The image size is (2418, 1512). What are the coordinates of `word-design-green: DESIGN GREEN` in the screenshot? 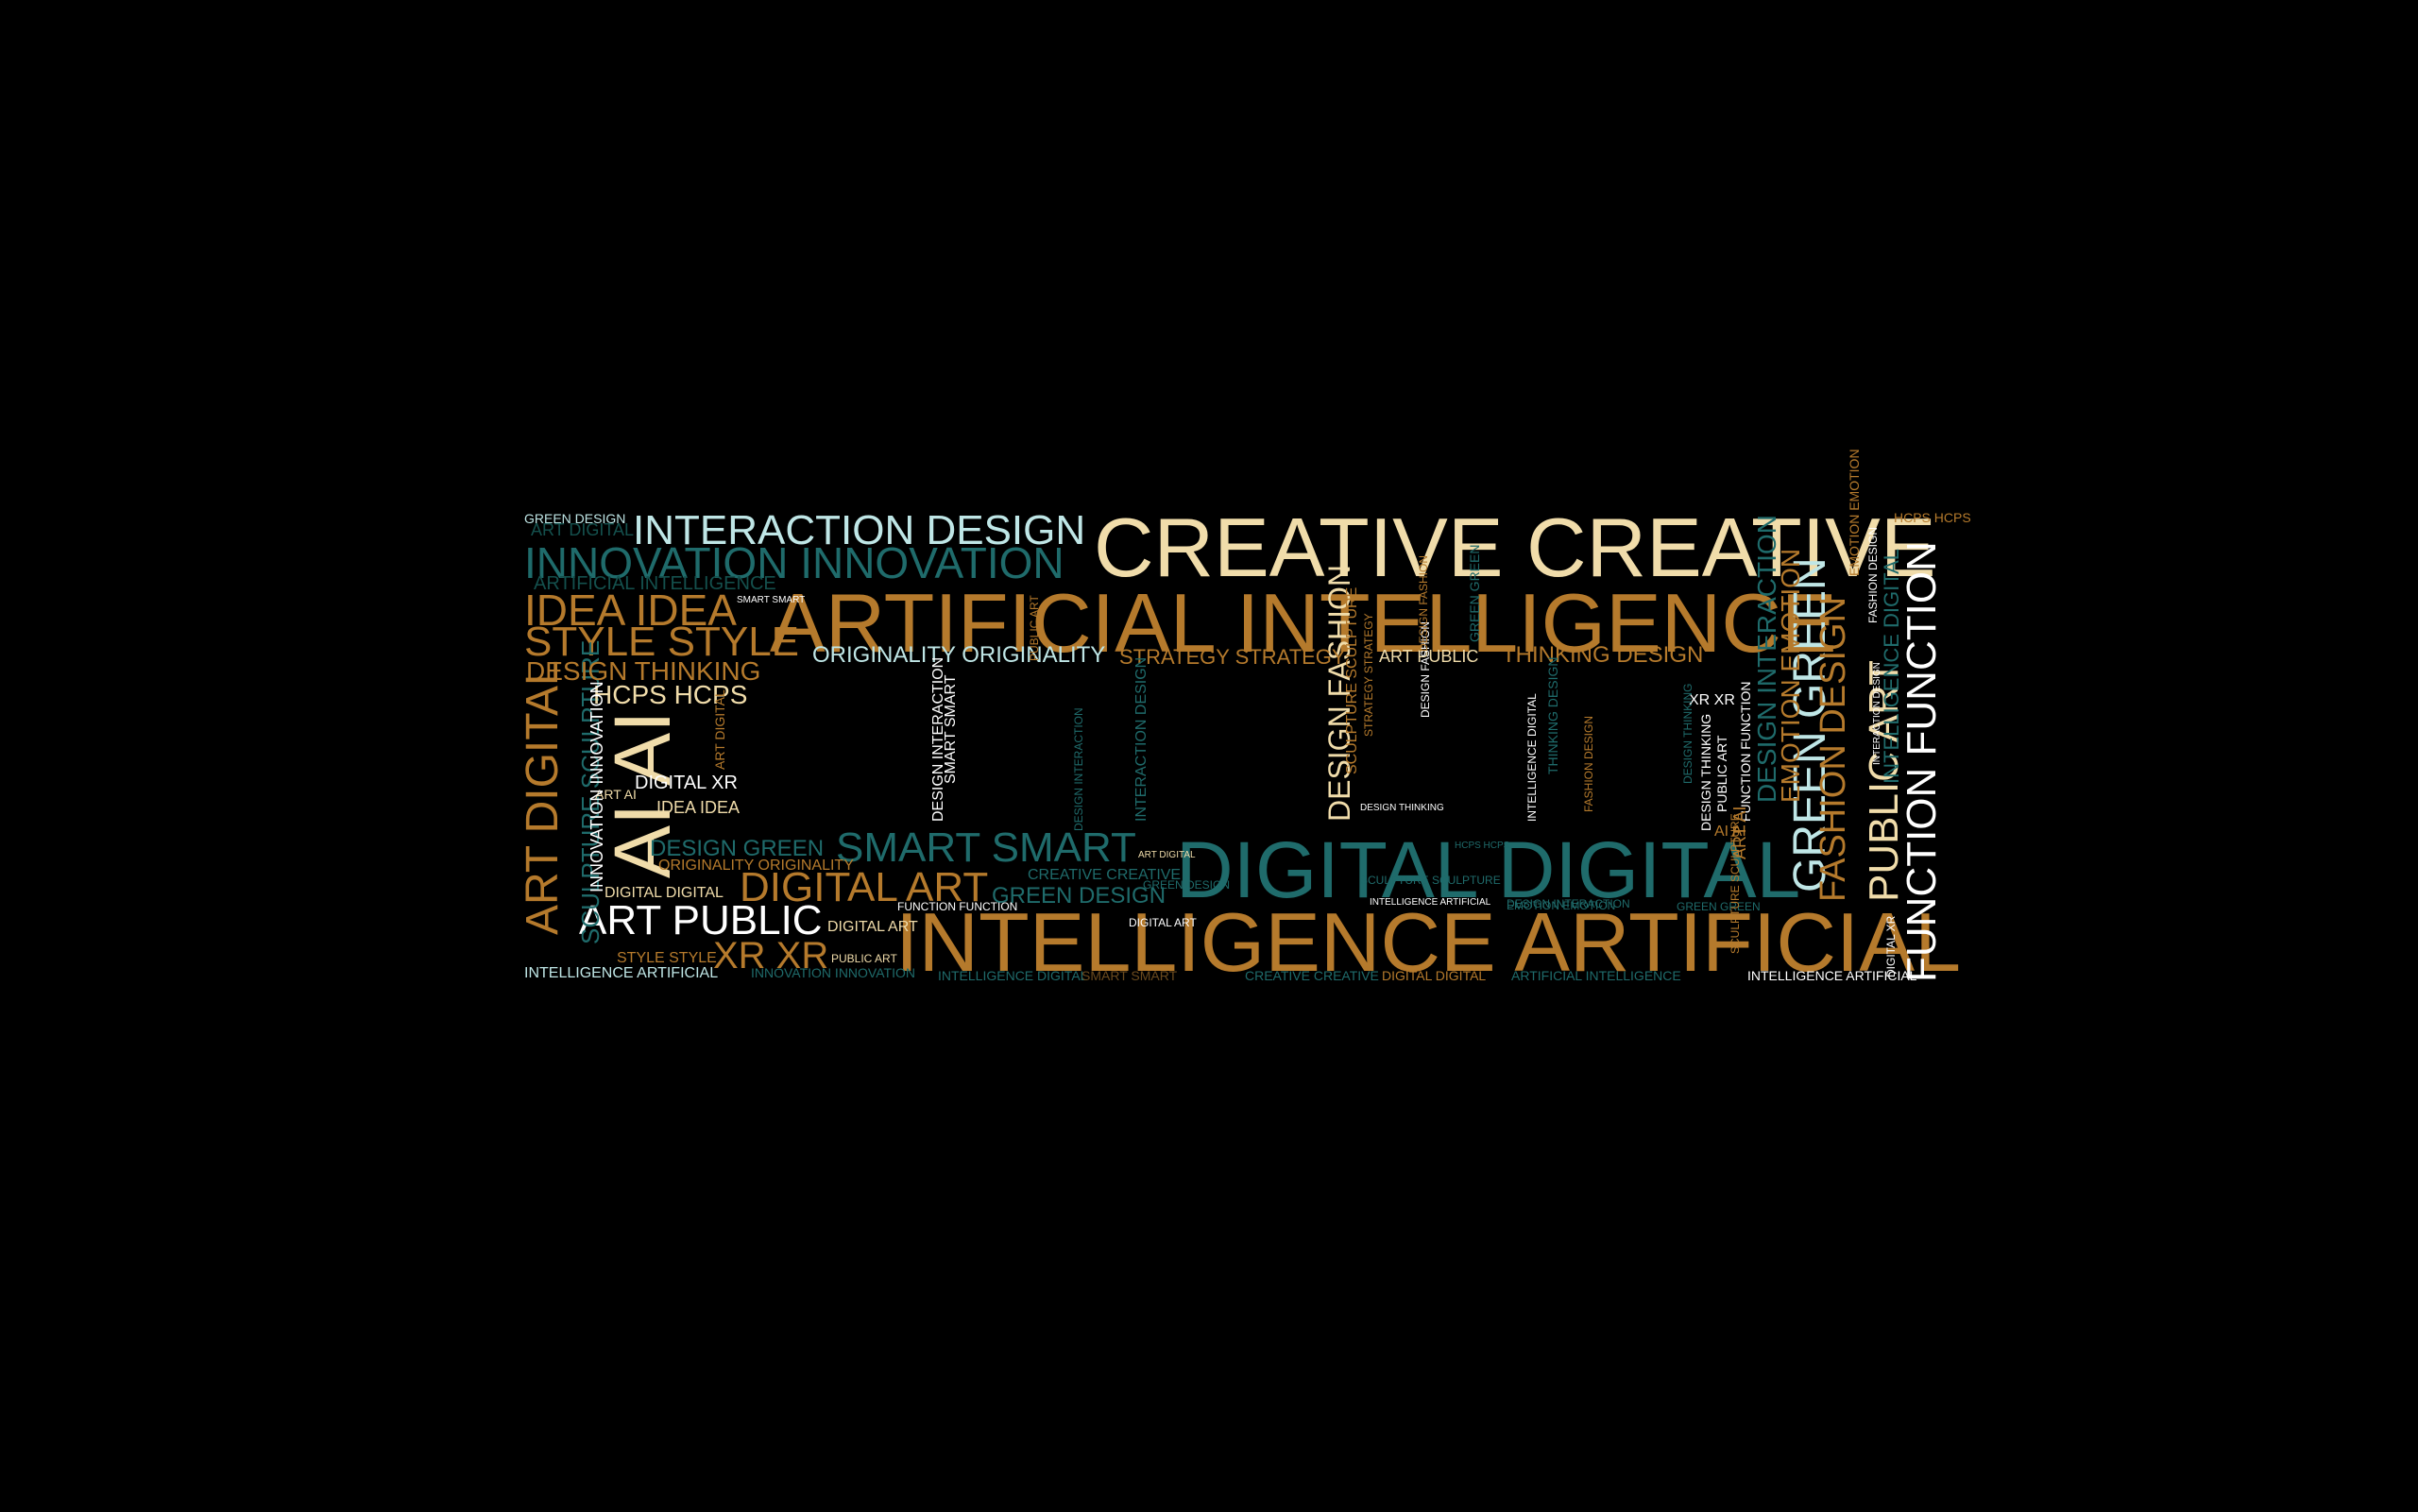 It's located at (737, 849).